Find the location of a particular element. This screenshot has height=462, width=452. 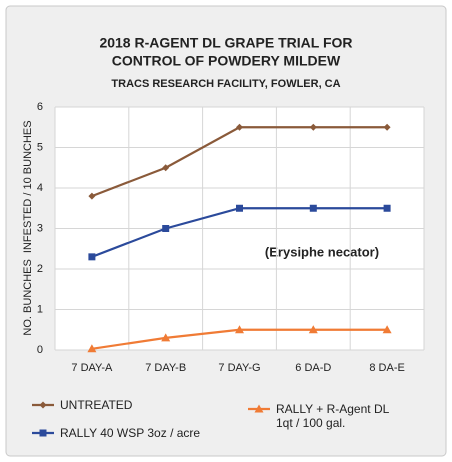

y-tick-label: 3 is located at coordinates (40, 228).